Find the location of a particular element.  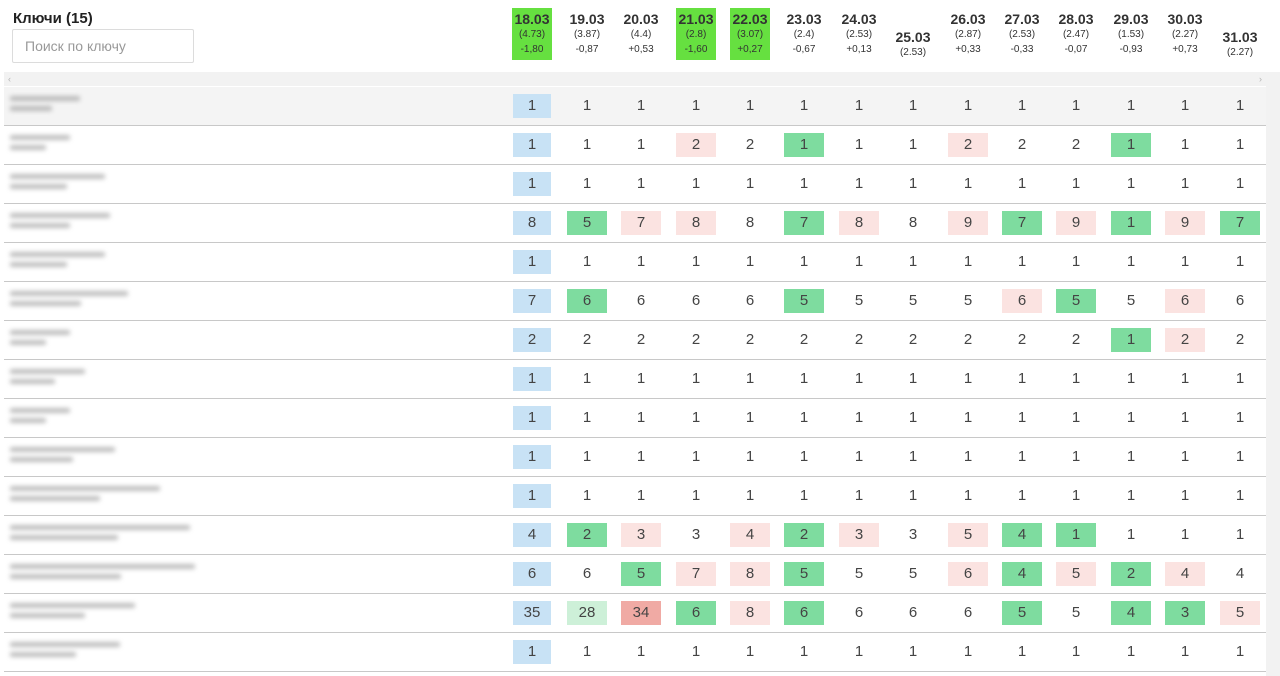

date-column-header: 26.03 (2.87) +0,33 is located at coordinates (968, 34).